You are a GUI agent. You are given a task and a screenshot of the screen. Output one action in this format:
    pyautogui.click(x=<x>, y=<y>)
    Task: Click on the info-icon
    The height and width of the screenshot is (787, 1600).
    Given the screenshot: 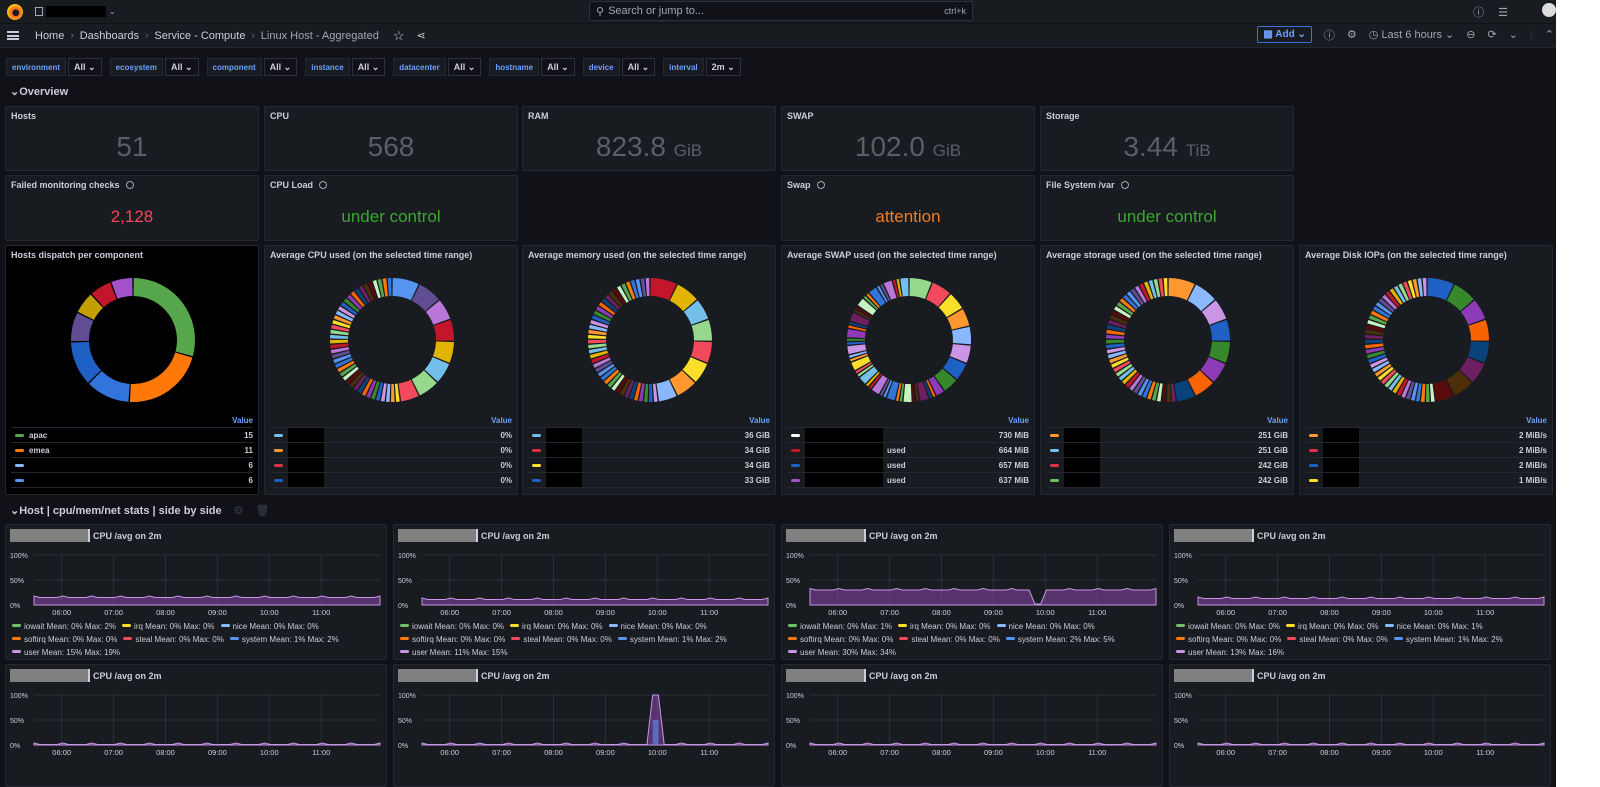 What is the action you would take?
    pyautogui.click(x=129, y=185)
    